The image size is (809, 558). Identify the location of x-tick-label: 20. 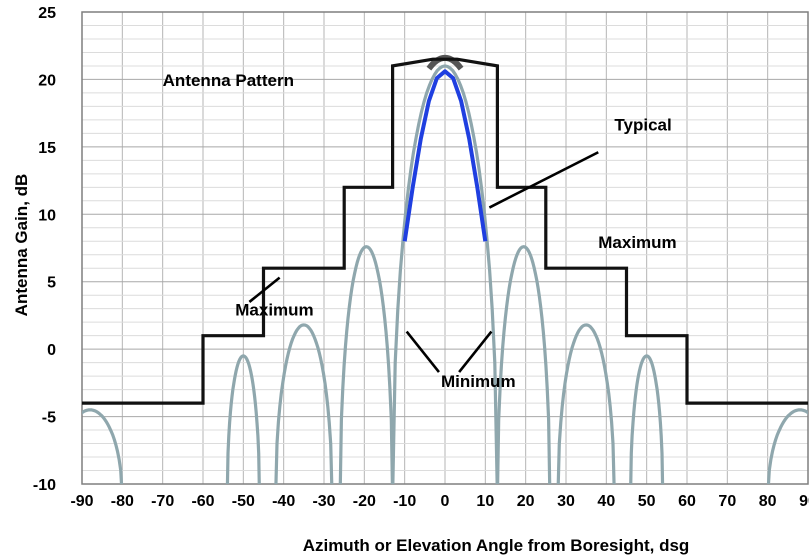
(526, 501).